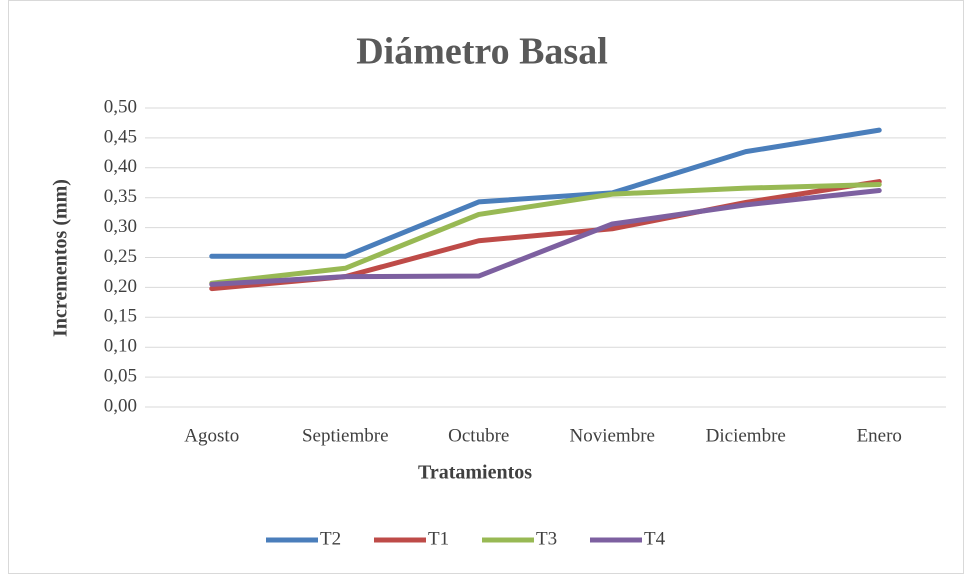  Describe the element at coordinates (482, 52) in the screenshot. I see `chart-title: Diámetro Basal` at that location.